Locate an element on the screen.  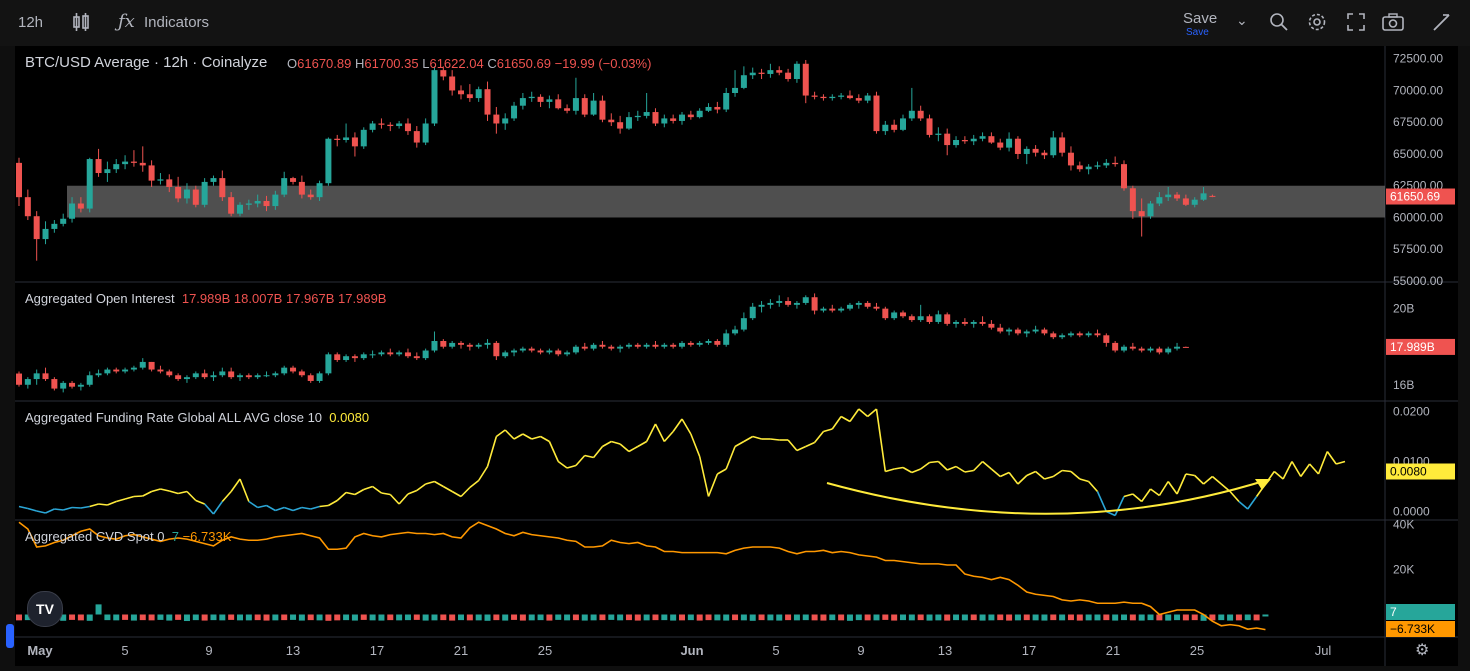
candles-icon is located at coordinates (81, 24).